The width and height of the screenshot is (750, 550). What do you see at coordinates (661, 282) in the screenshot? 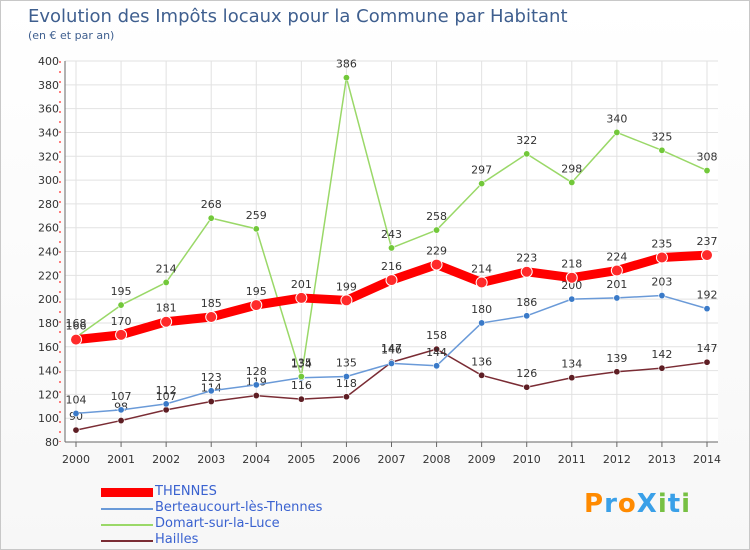
I see `data-label-berteaucourt-les-thennes: 203` at bounding box center [661, 282].